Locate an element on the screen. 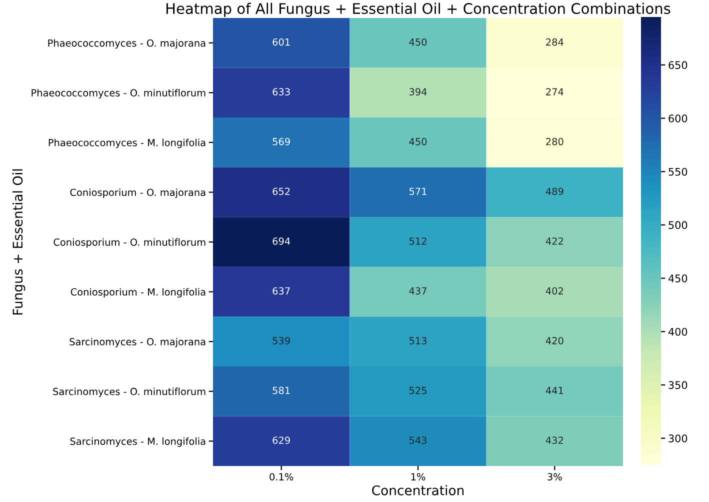 The width and height of the screenshot is (709, 502). data-label: 543 is located at coordinates (417, 440).